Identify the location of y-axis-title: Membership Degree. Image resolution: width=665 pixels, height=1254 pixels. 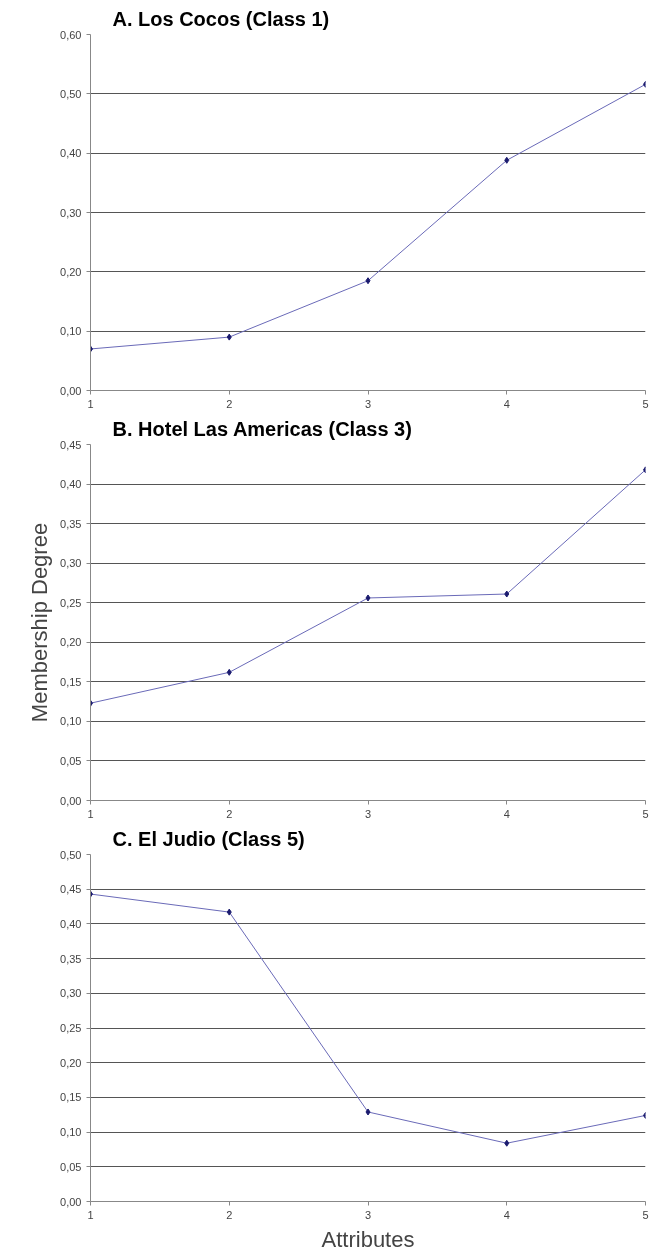
(40, 622).